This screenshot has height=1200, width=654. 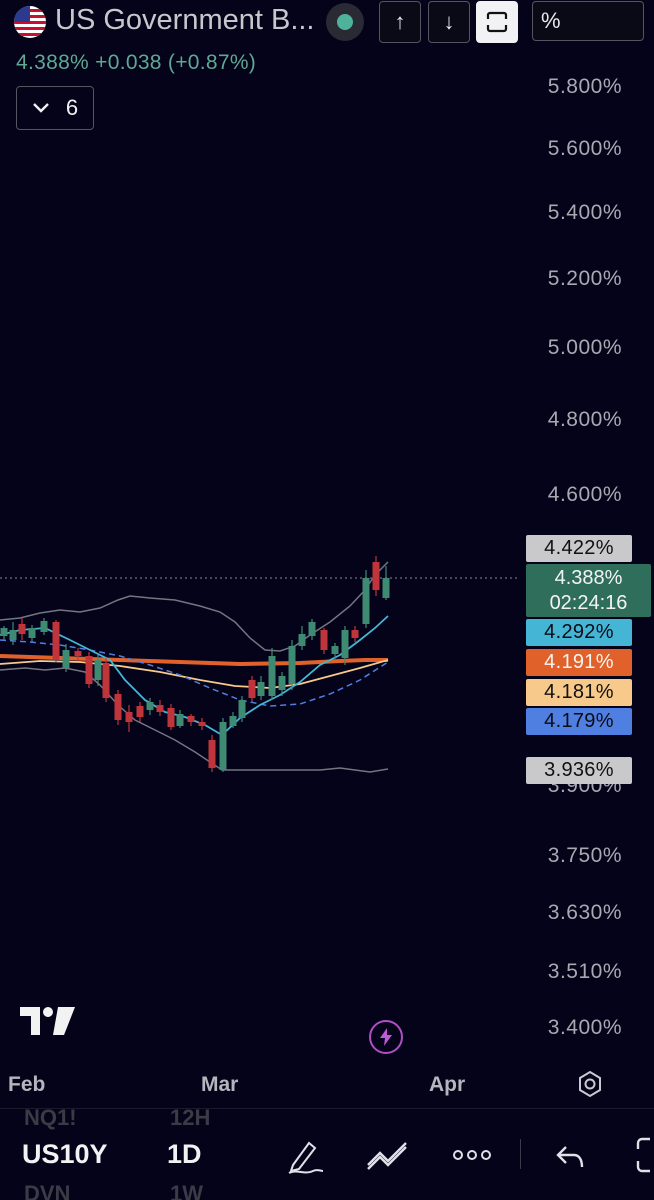 I want to click on price-axis-label: 5.800%, so click(x=584, y=86).